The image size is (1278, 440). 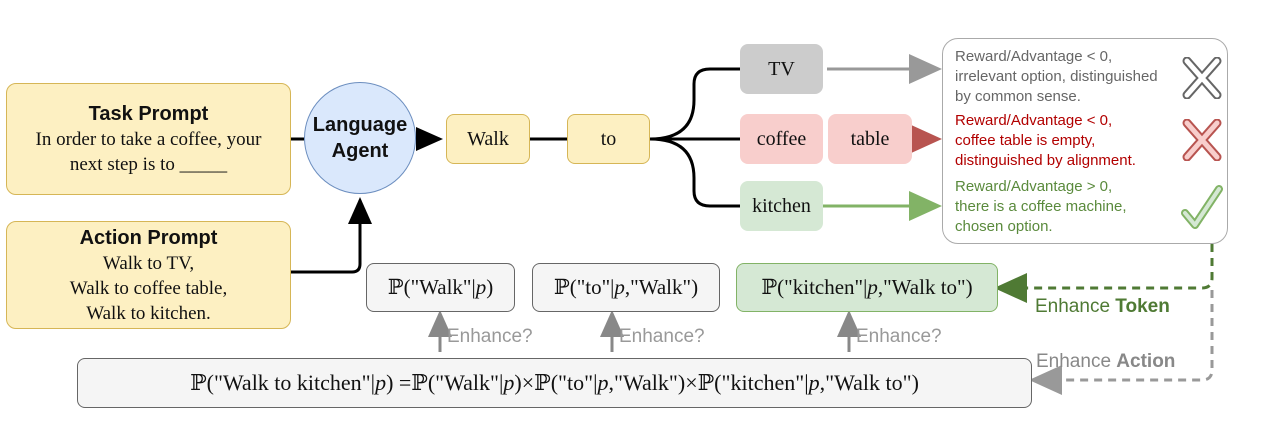 I want to click on eq-t1: ℙ("Walk"|, so click(x=457, y=382).